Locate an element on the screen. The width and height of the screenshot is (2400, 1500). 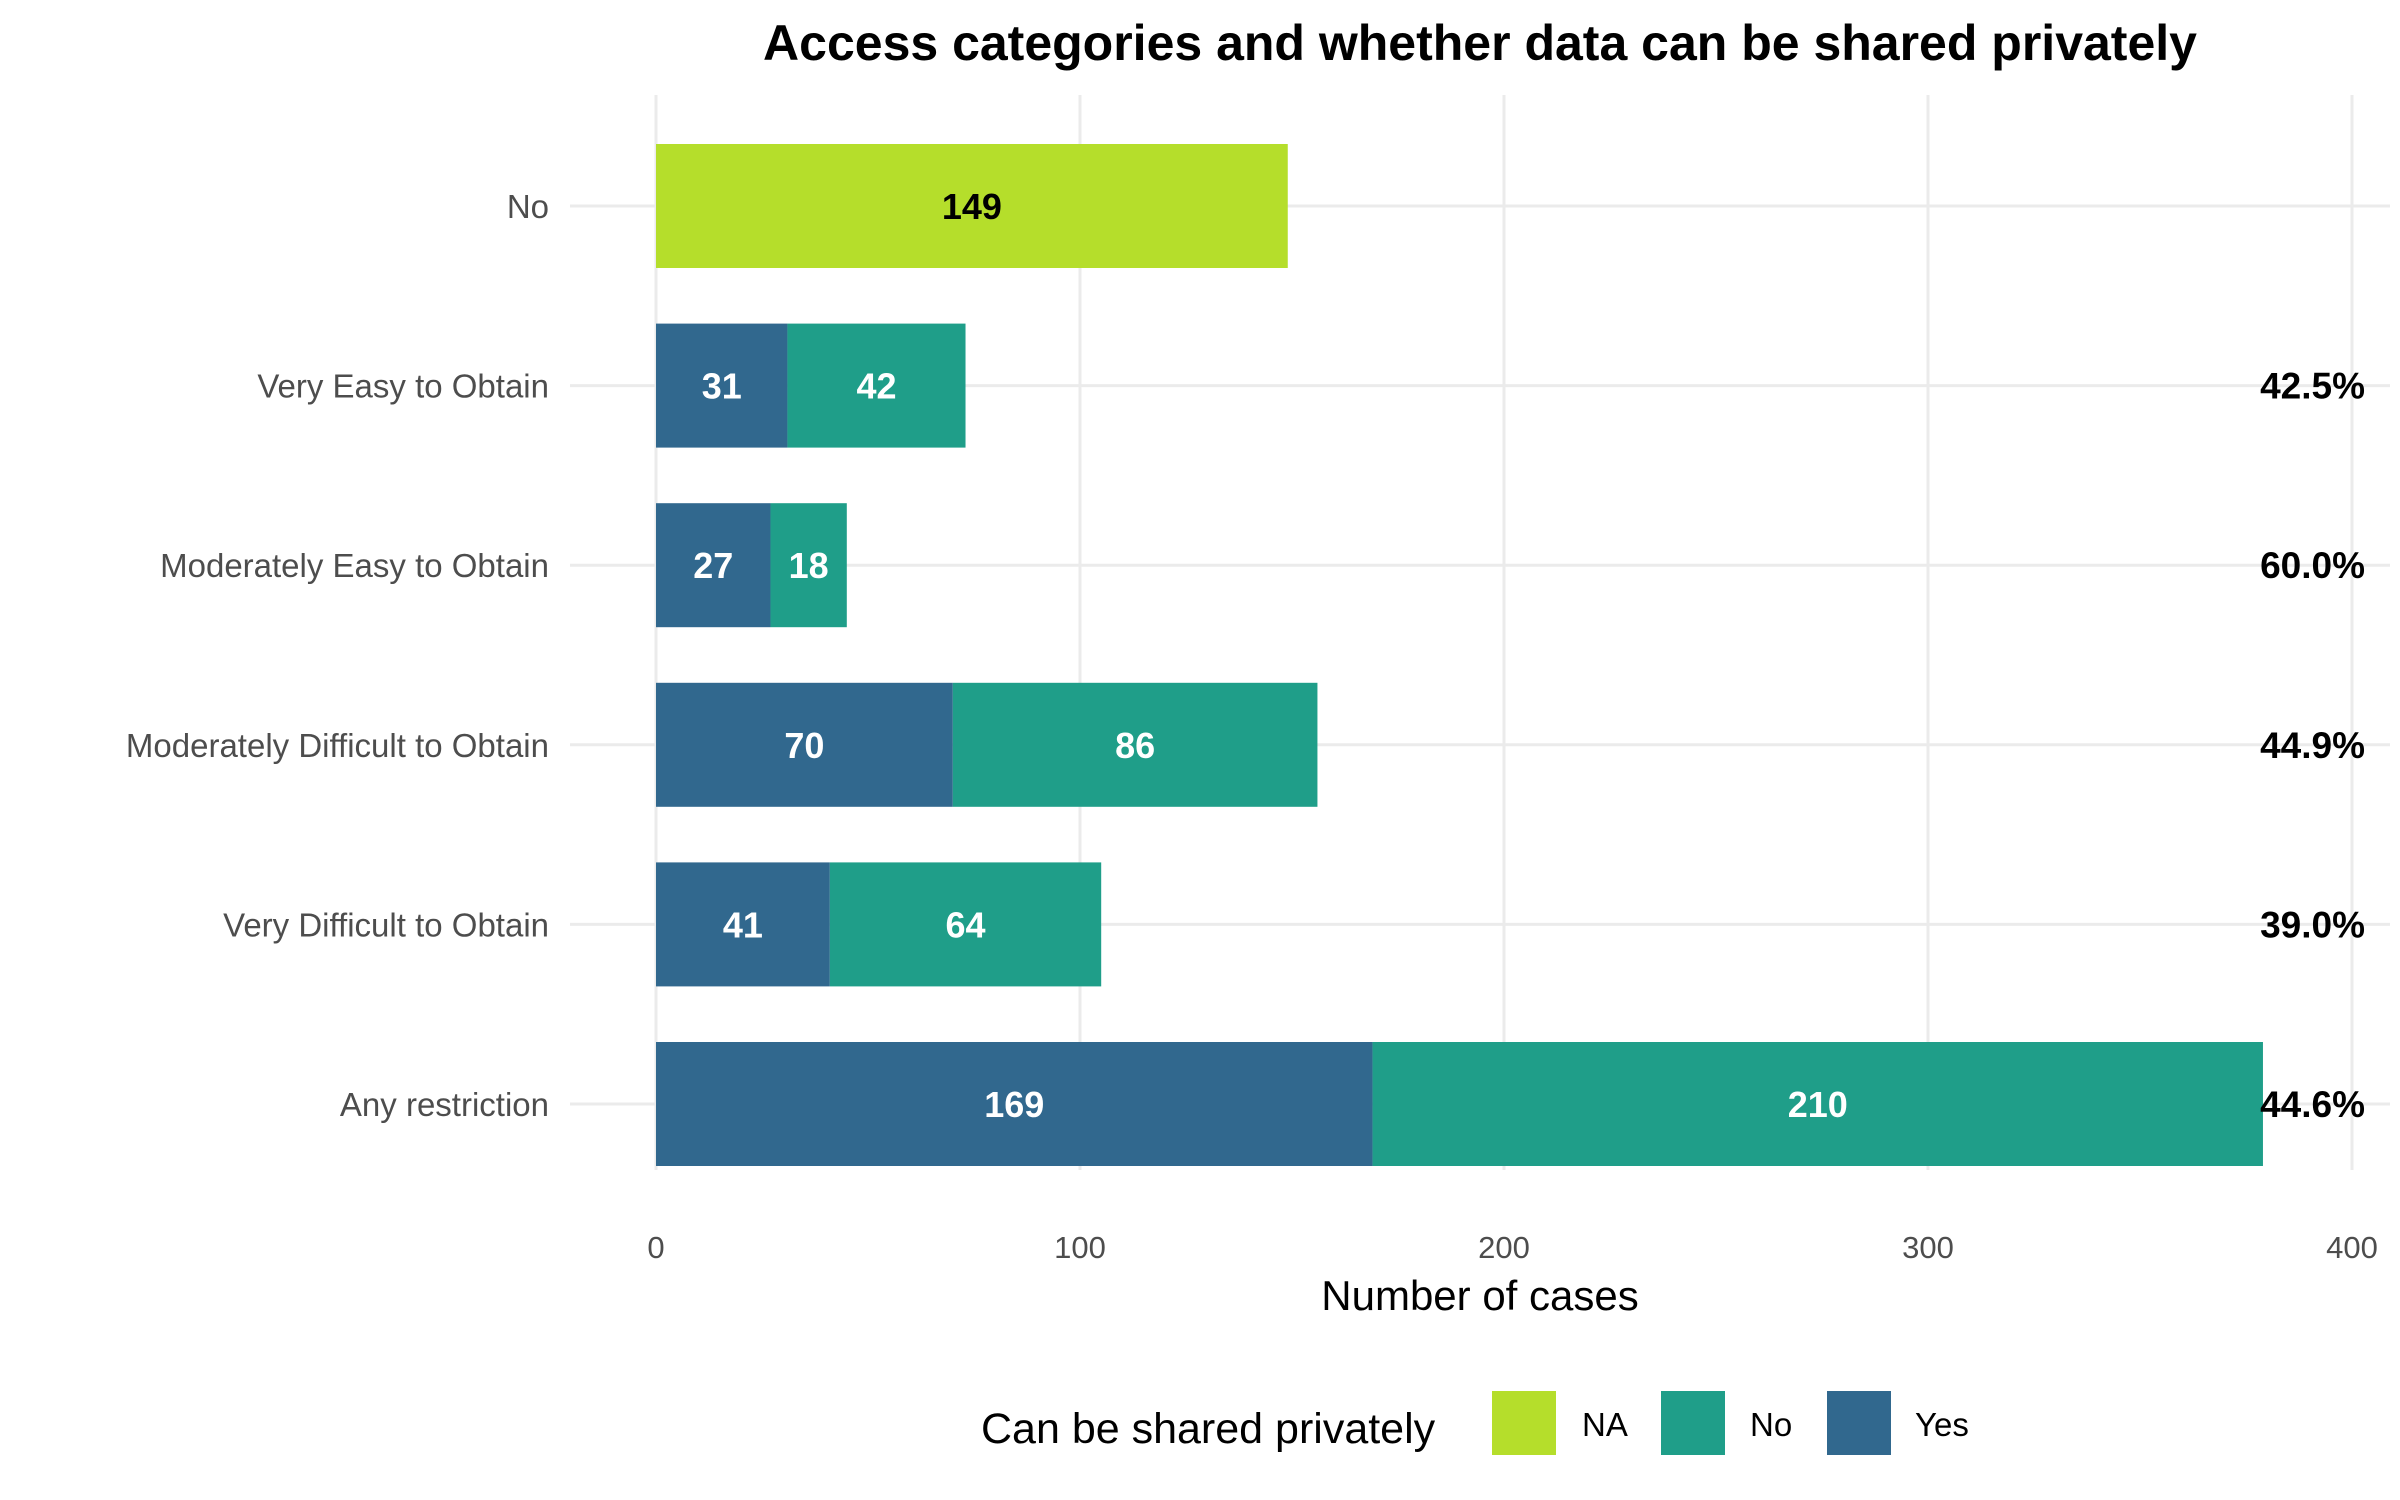
bar-no-moderately-easy-to-obtain is located at coordinates (808, 565).